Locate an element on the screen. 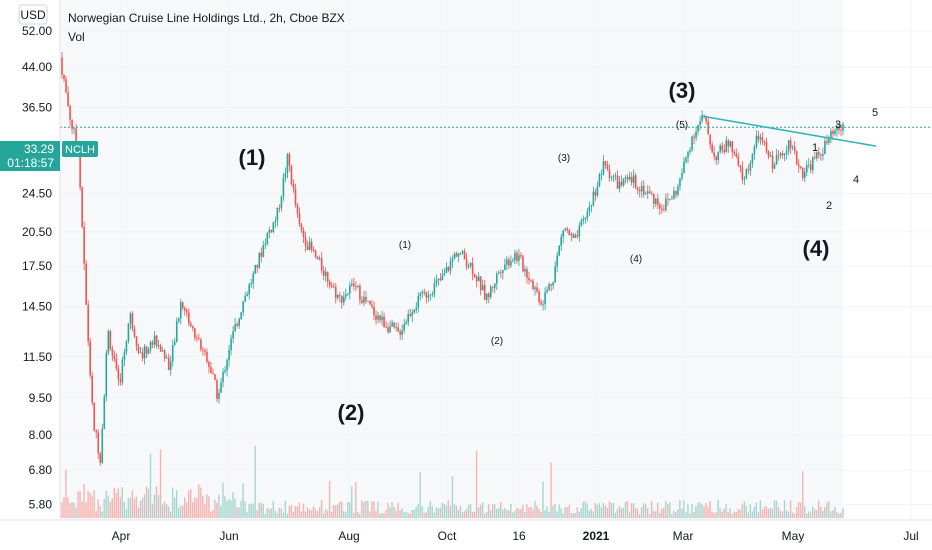 The image size is (932, 550). time-axis is located at coordinates (466, 535).